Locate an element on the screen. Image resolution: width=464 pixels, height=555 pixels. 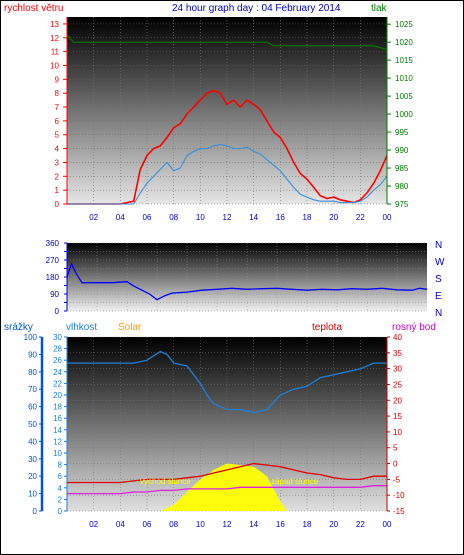
direction-tick-label: 270 is located at coordinates (53, 260).